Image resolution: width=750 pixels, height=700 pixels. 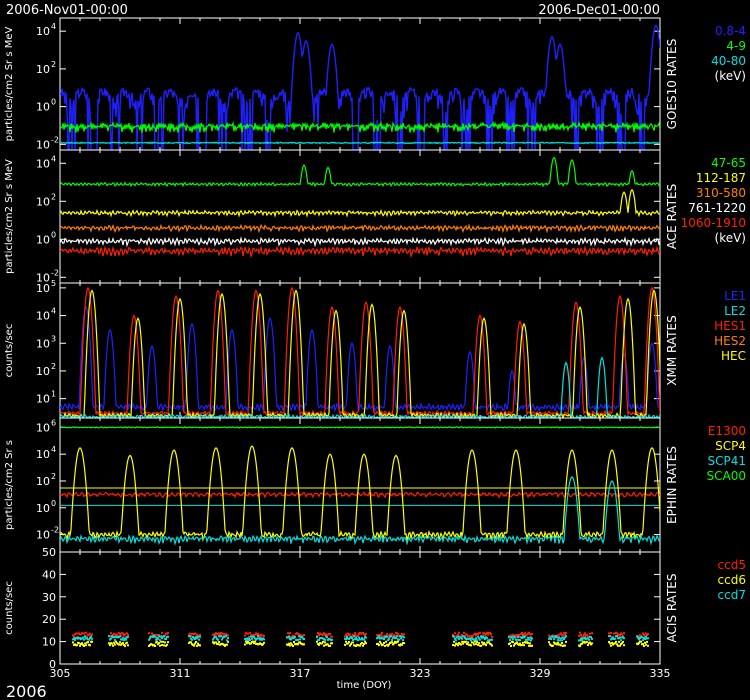 What do you see at coordinates (49, 574) in the screenshot?
I see `y-tick-label: 40` at bounding box center [49, 574].